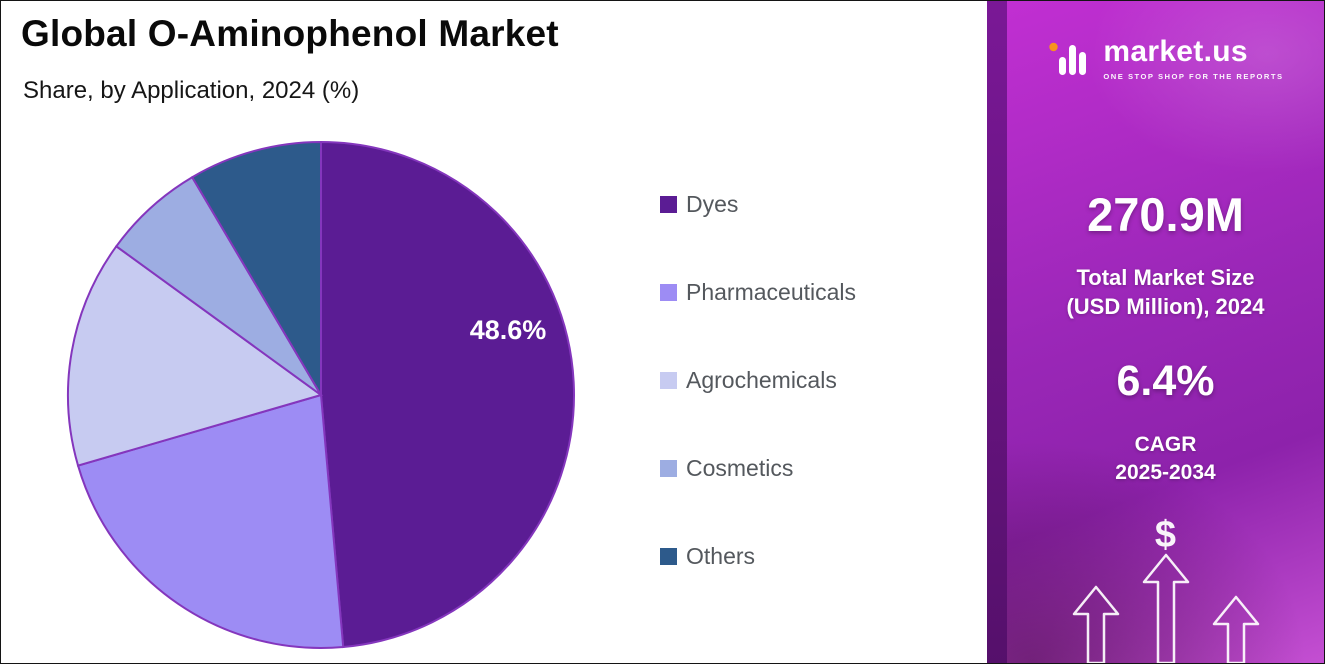 The image size is (1325, 664). I want to click on stat-label-line: 2025-2034, so click(1165, 472).